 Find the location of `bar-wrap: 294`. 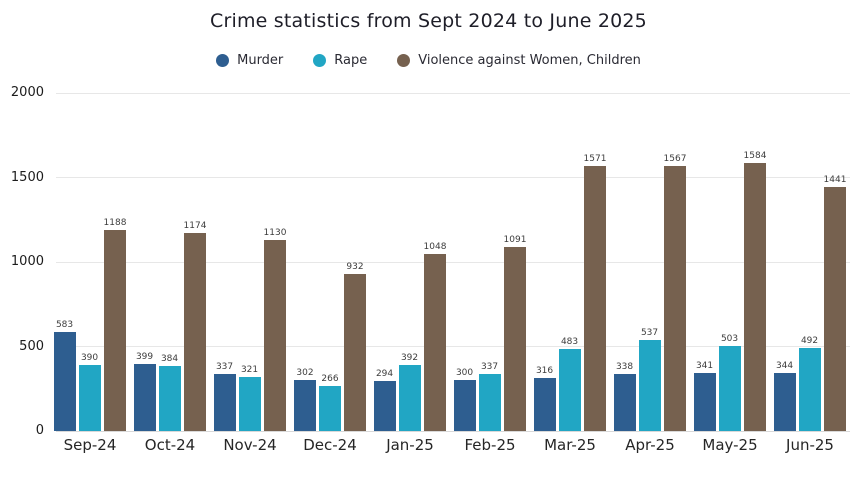

bar-wrap: 294 is located at coordinates (384, 262).